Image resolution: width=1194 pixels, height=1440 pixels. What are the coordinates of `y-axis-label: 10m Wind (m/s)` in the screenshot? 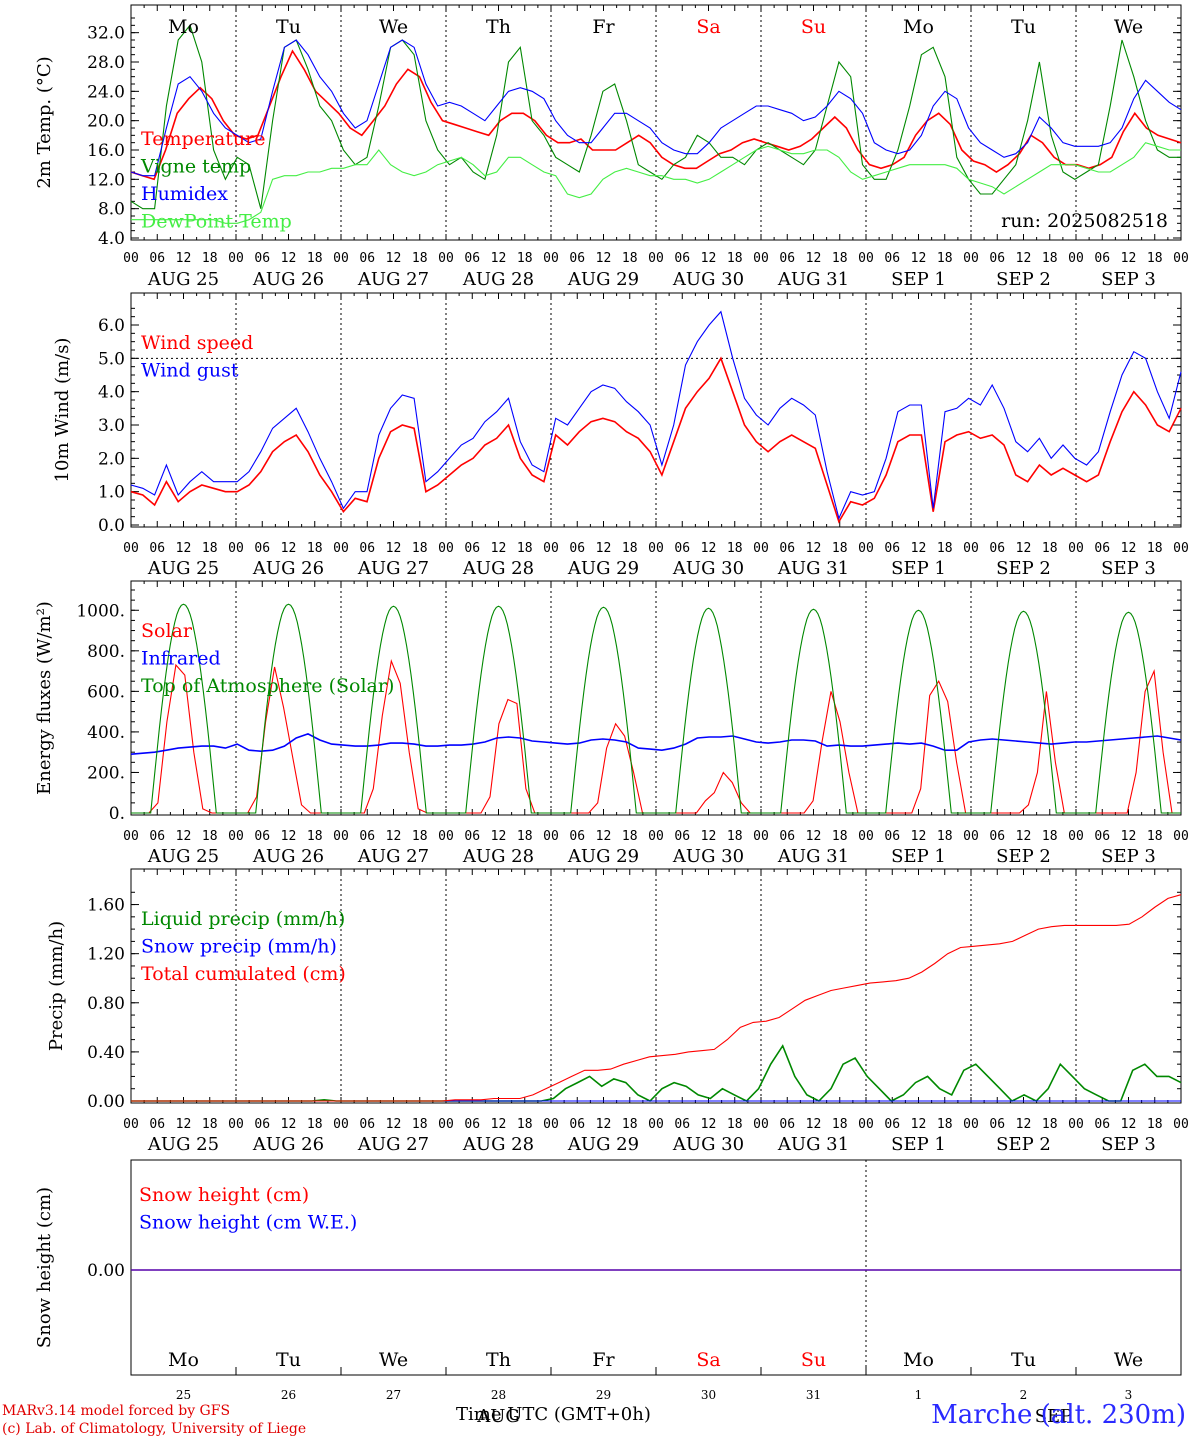 It's located at (62, 410).